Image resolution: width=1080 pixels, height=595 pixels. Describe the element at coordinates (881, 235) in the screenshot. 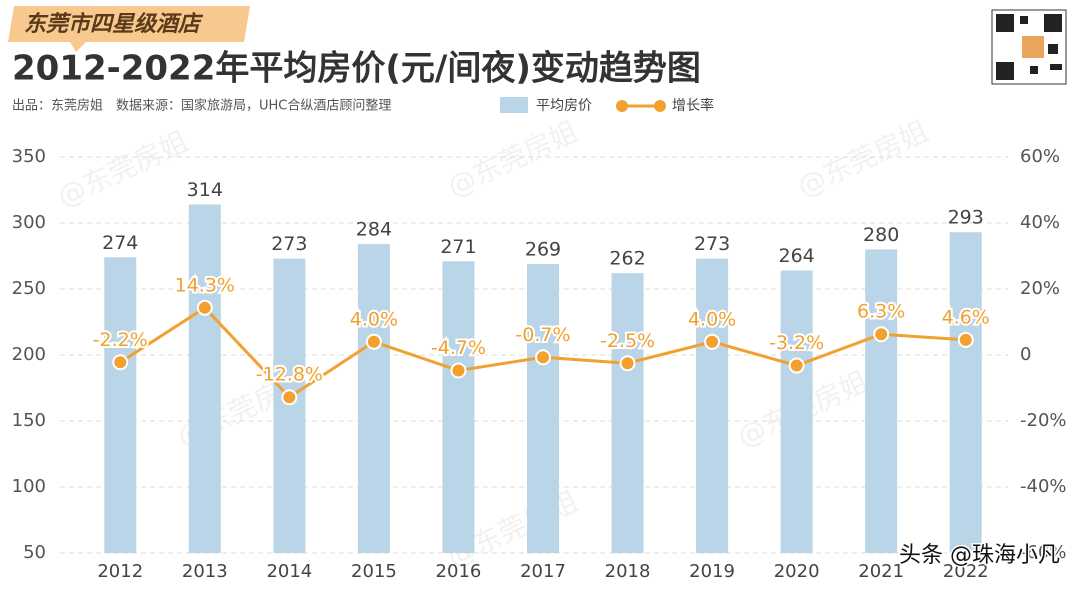

I see `bar-value-label: 280` at that location.